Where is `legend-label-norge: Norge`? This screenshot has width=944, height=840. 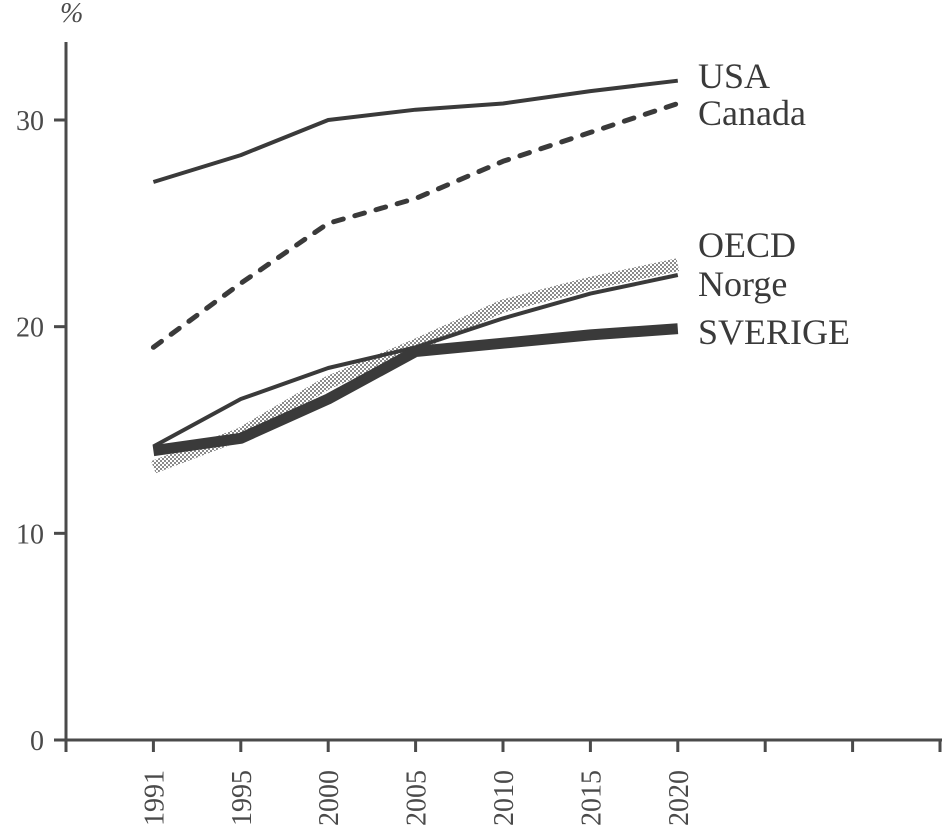 legend-label-norge: Norge is located at coordinates (742, 284).